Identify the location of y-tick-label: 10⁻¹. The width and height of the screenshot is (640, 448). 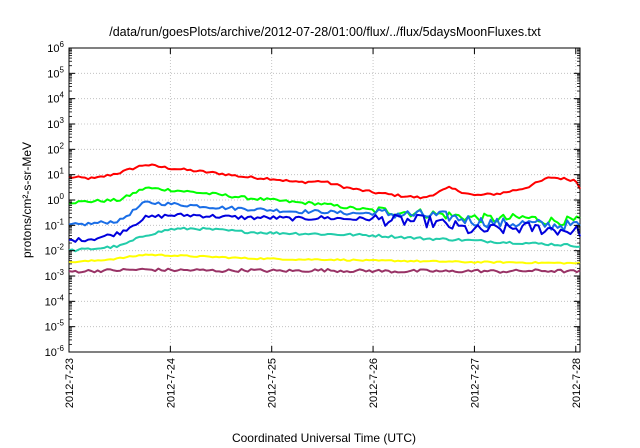
(55, 224).